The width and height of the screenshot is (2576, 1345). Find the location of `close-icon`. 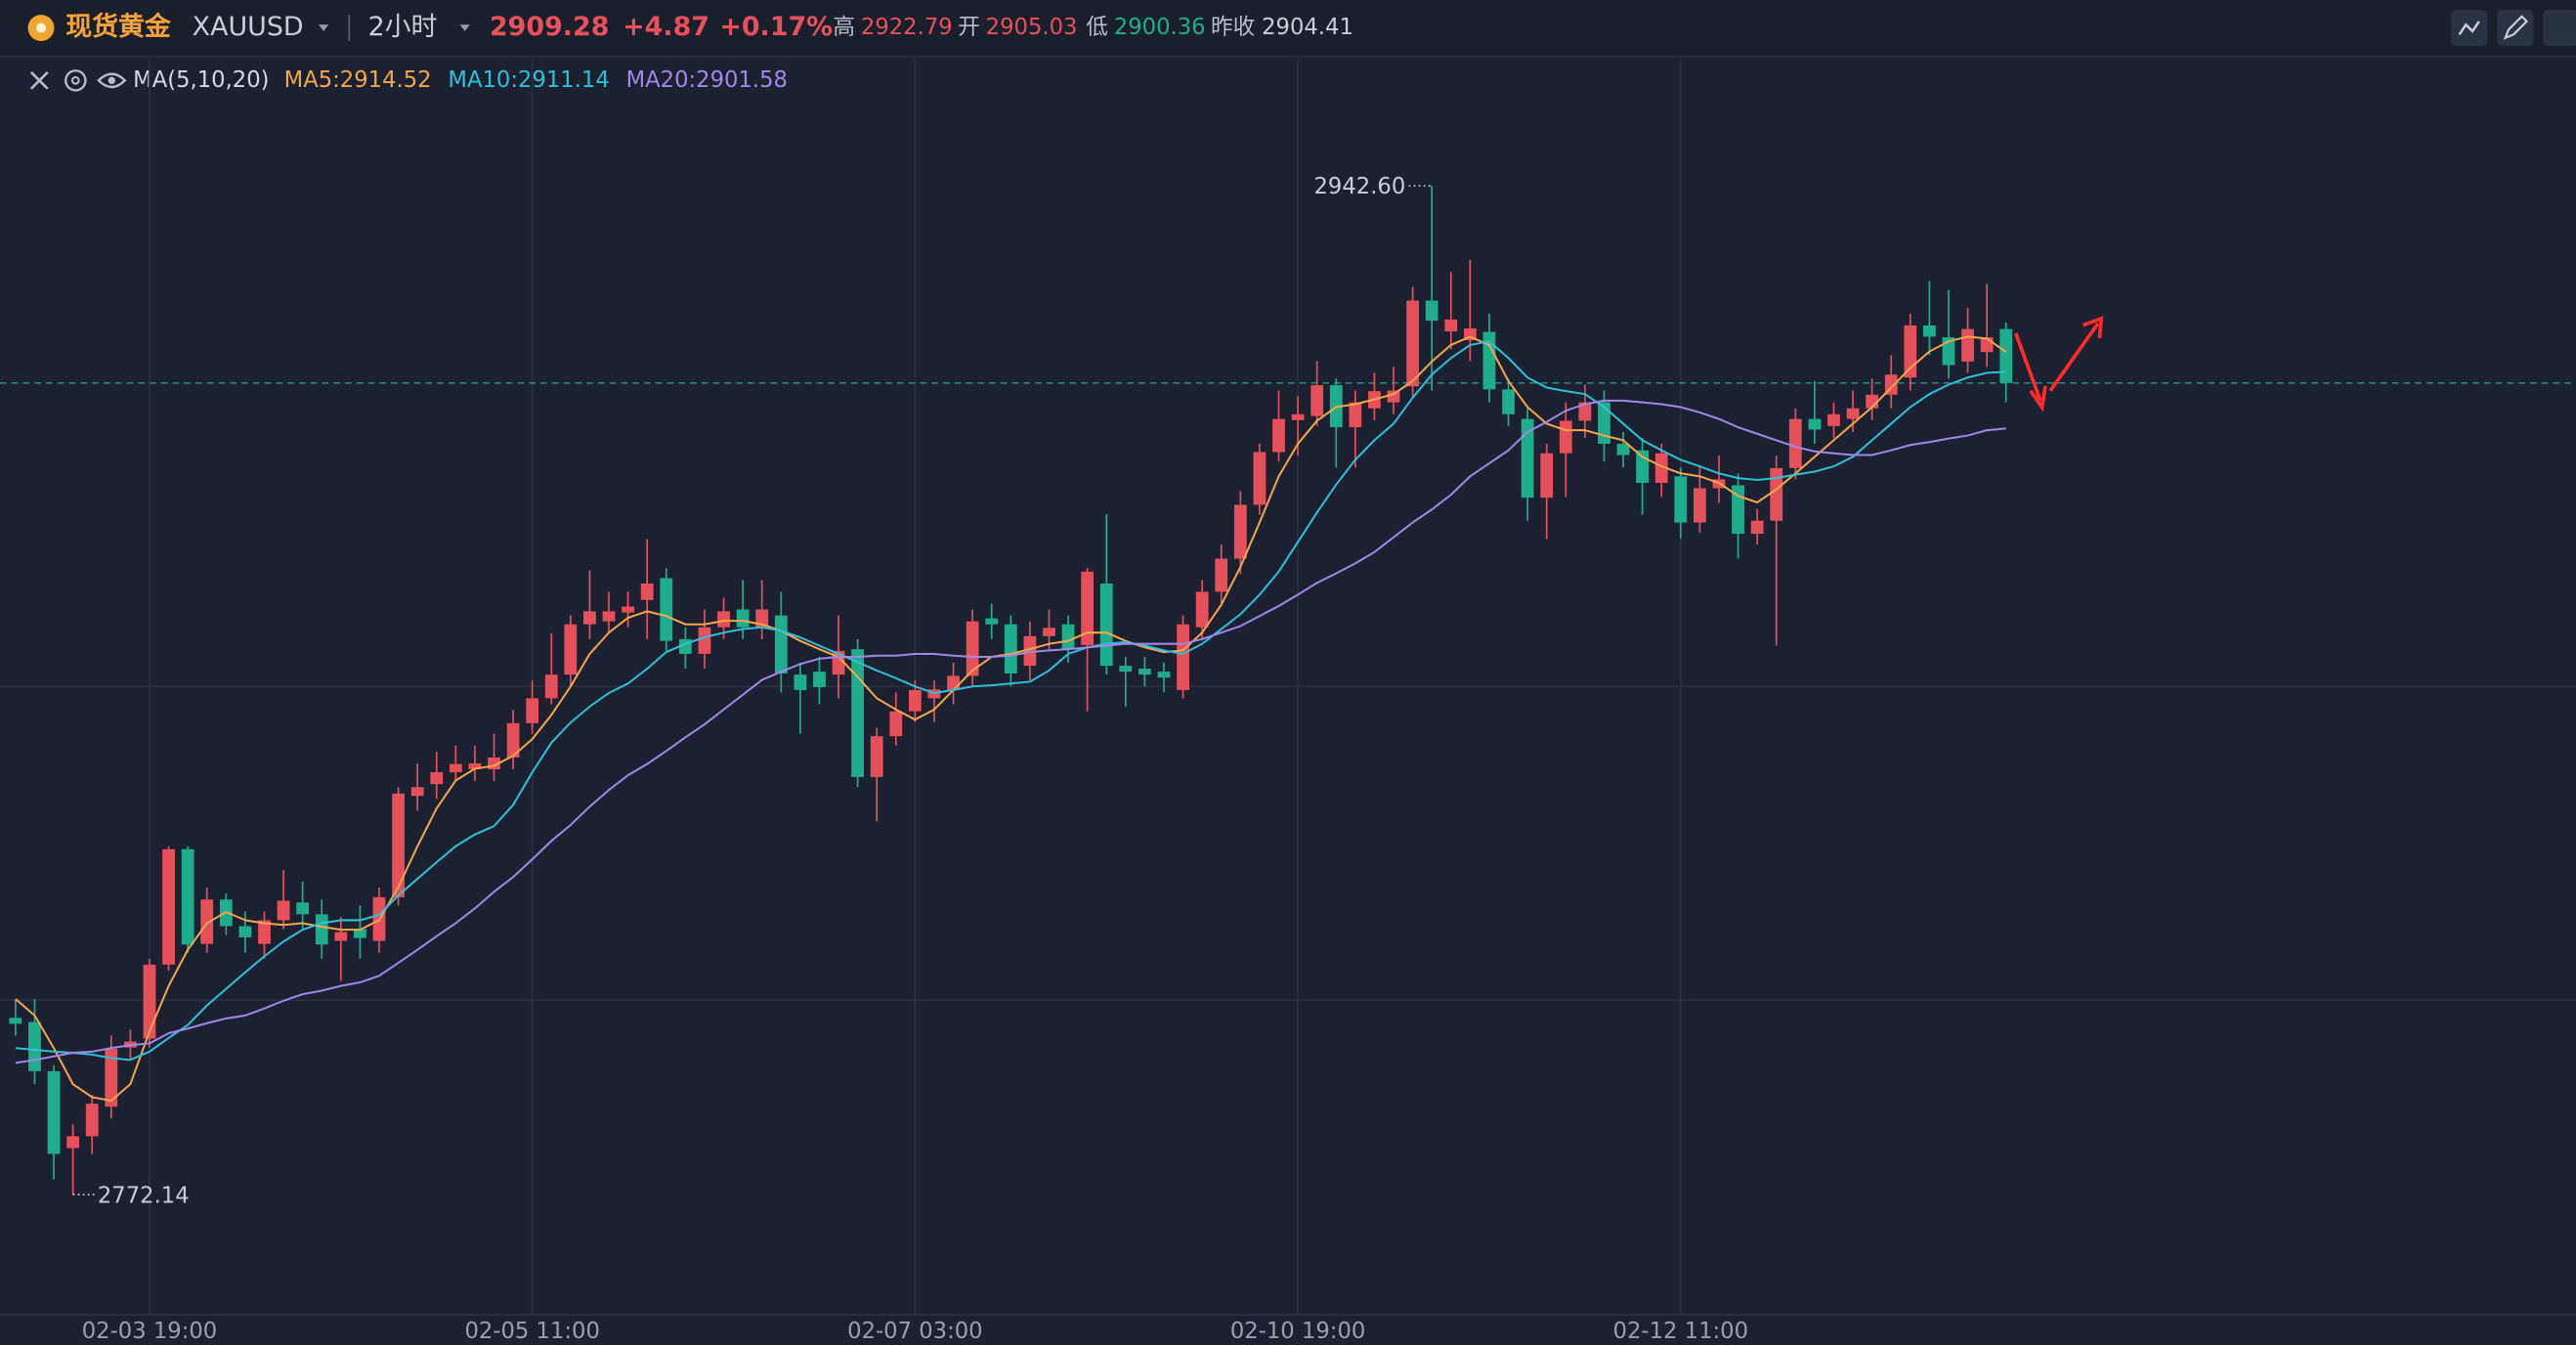

close-icon is located at coordinates (39, 81).